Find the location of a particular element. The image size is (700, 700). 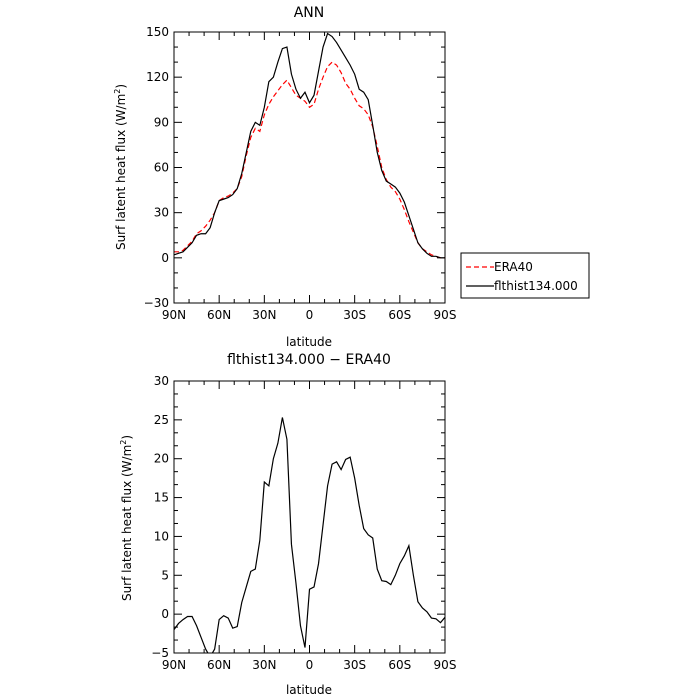

top-panel-x-tick-label: 90S is located at coordinates (445, 315).